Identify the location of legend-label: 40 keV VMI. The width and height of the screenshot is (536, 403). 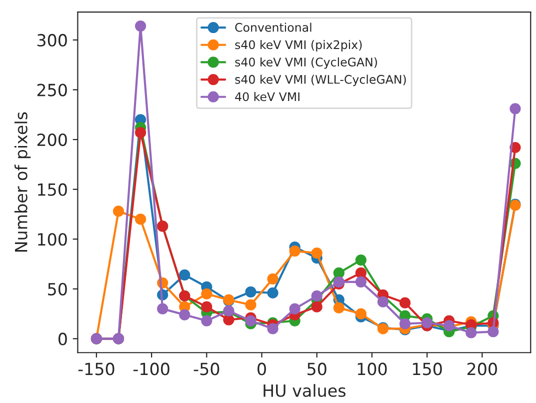
(267, 97).